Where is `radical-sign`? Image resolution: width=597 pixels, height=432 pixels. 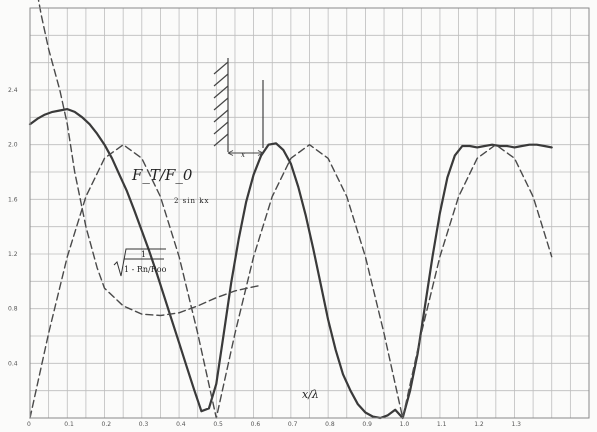 radical-sign is located at coordinates (139, 262).